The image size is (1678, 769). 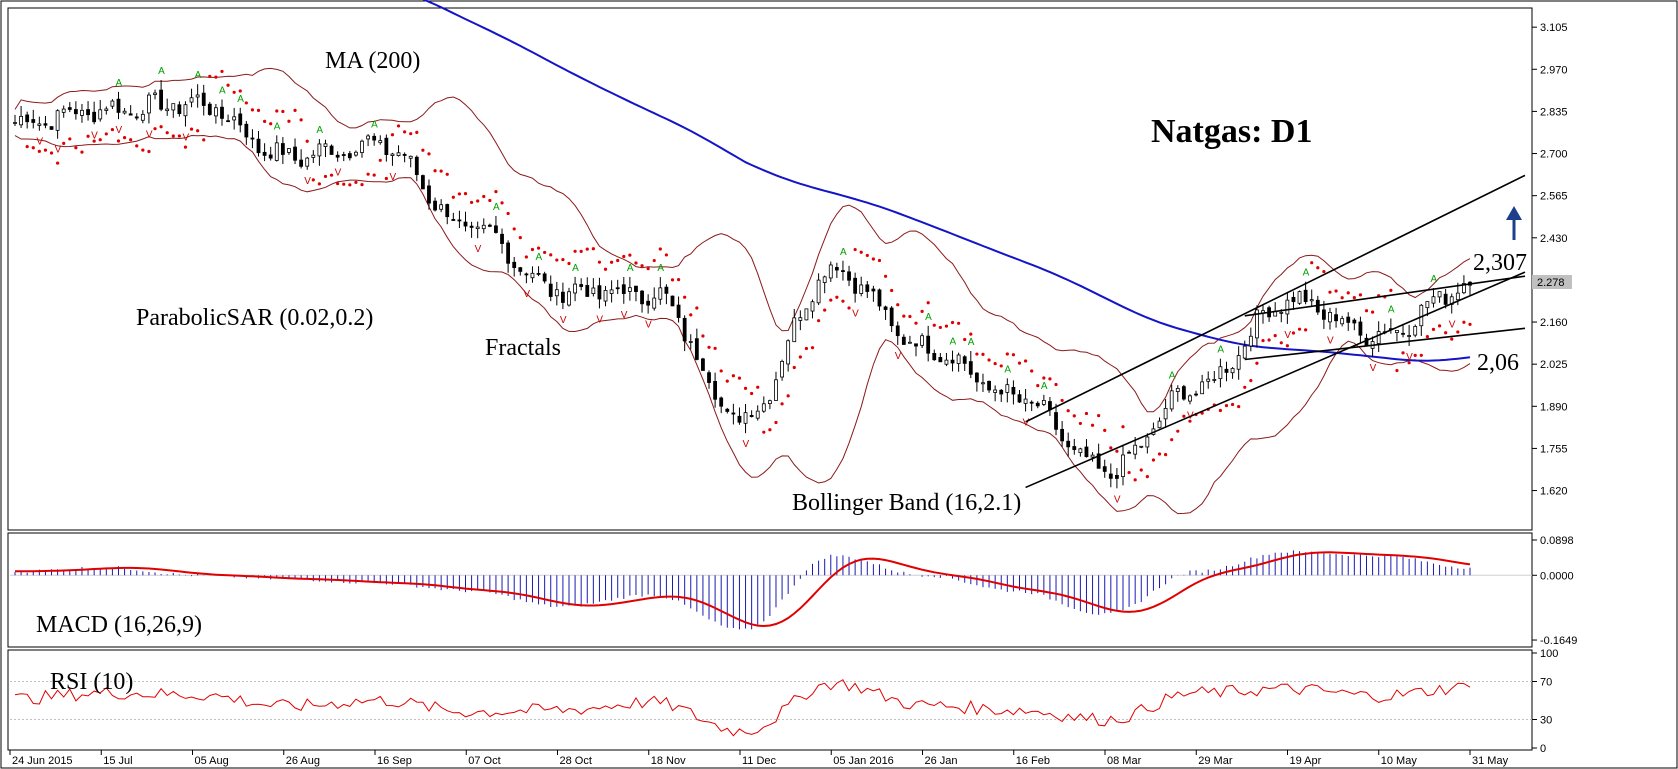 I want to click on ma-label: MA (200), so click(x=372, y=61).